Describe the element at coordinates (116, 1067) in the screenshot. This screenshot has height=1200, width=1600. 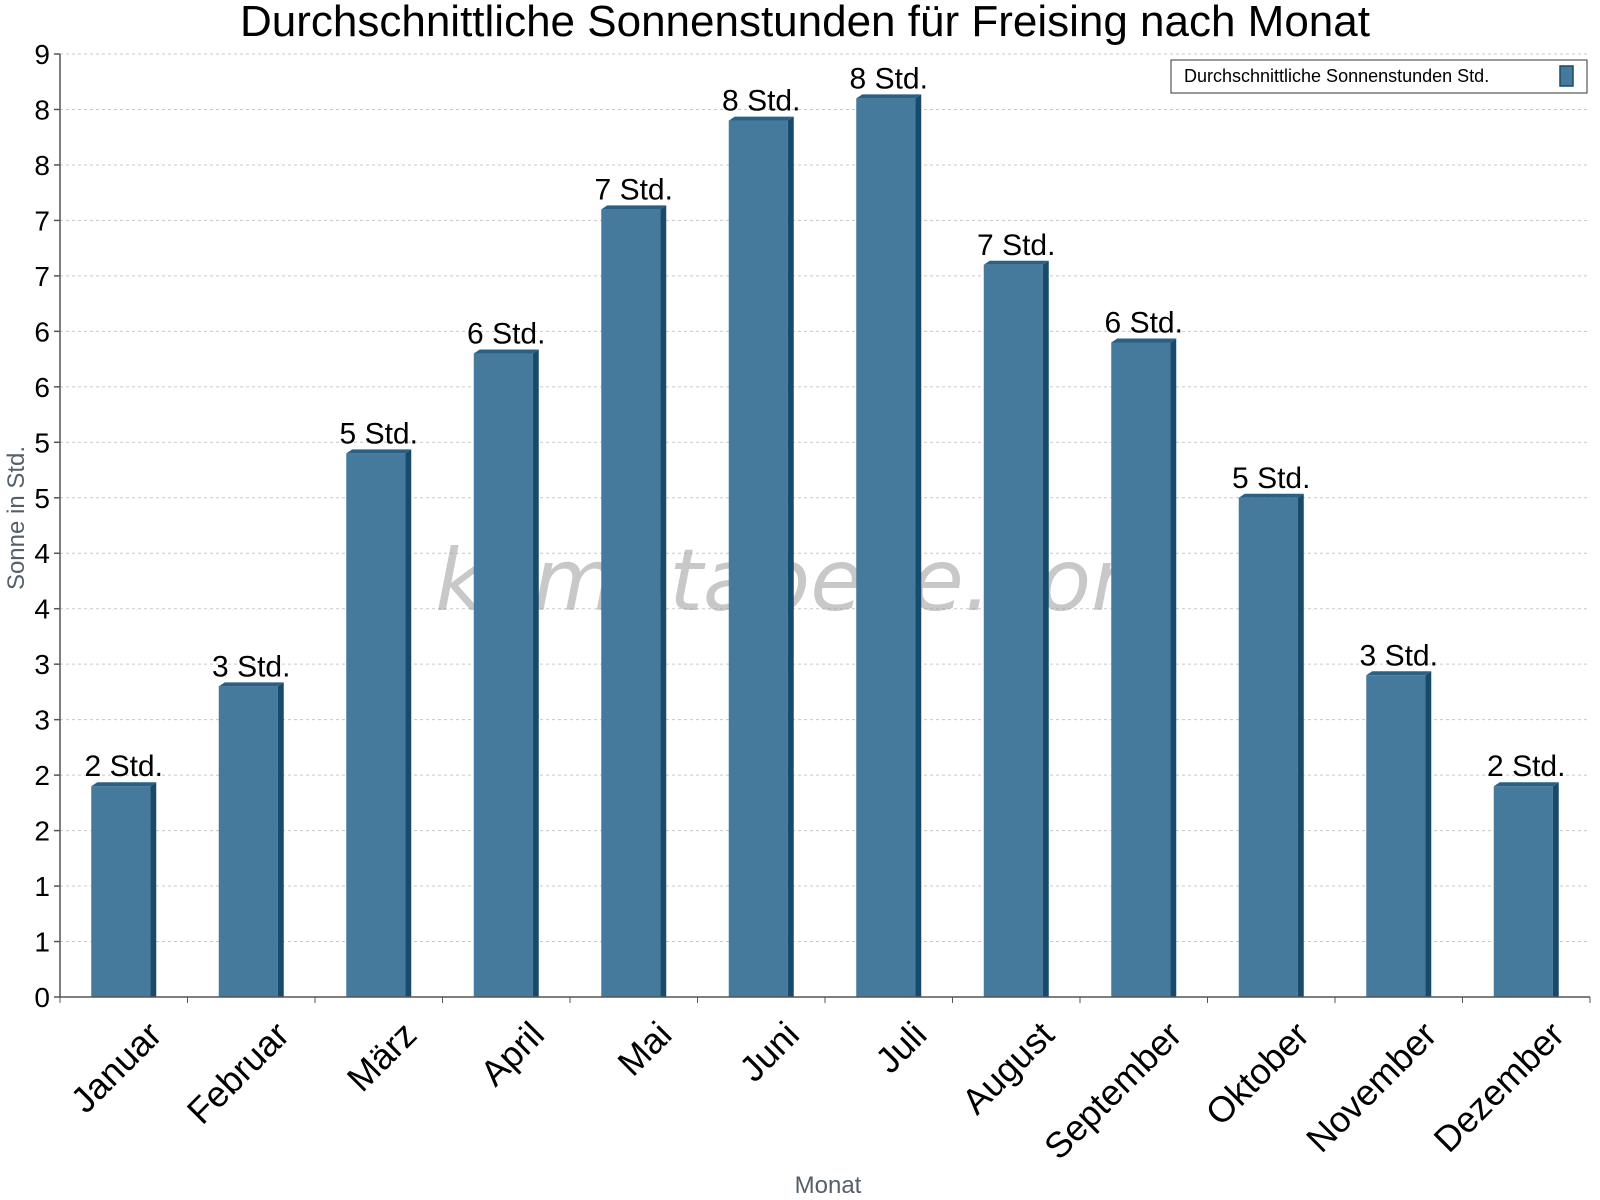
I see `x-category-label: Januar` at that location.